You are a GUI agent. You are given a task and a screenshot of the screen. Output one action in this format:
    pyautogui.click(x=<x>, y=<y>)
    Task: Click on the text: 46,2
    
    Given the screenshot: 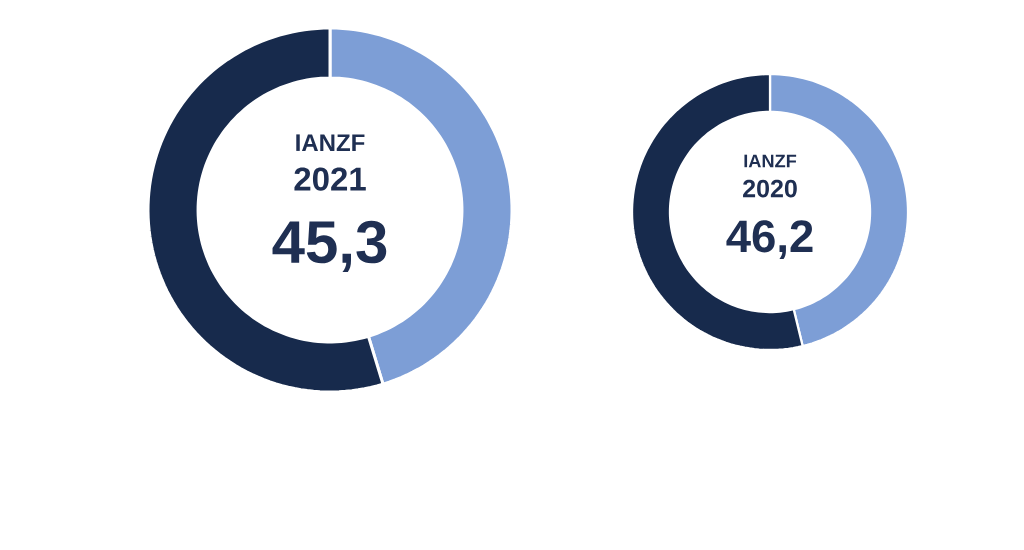 What is the action you would take?
    pyautogui.click(x=769, y=239)
    